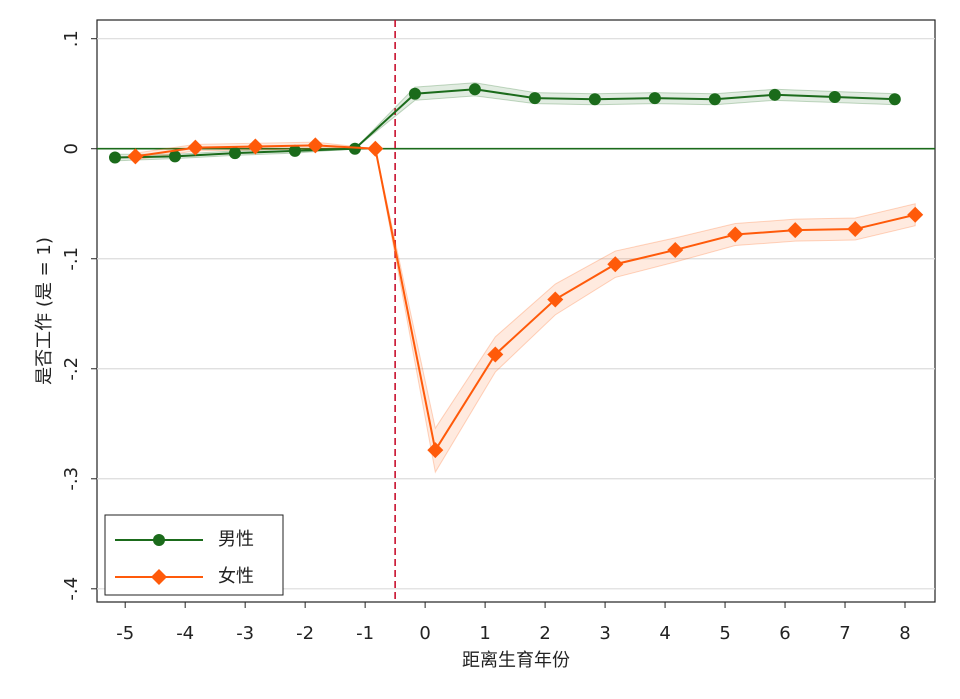  I want to click on x-tick-label: -3, so click(245, 633).